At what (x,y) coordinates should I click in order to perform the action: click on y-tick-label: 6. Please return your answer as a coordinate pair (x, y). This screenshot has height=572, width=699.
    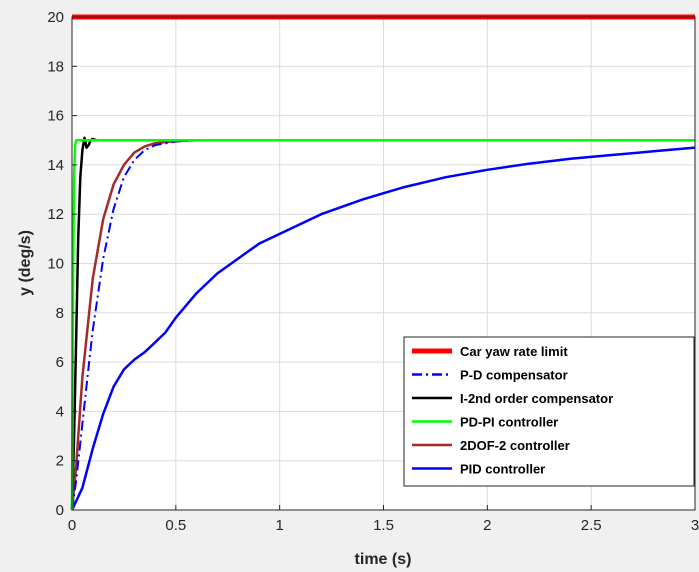
    Looking at the image, I should click on (60, 362).